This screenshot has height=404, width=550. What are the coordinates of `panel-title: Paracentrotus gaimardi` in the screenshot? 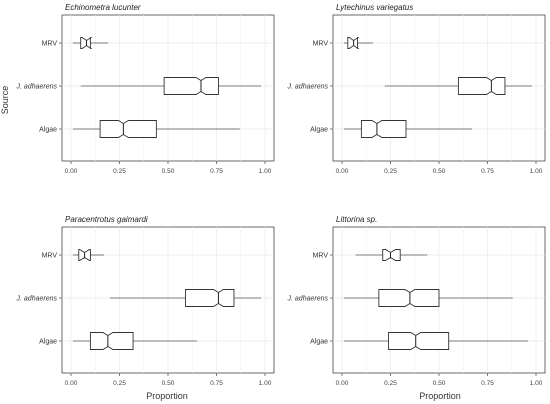 It's located at (106, 219).